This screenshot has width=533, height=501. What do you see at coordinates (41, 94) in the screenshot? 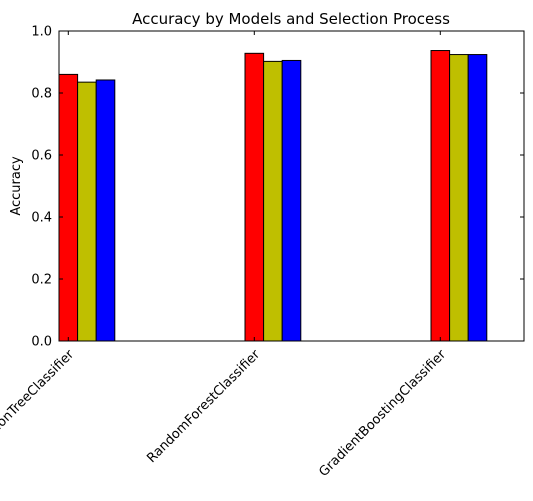
I see `y-tick-label: 0.8` at bounding box center [41, 94].